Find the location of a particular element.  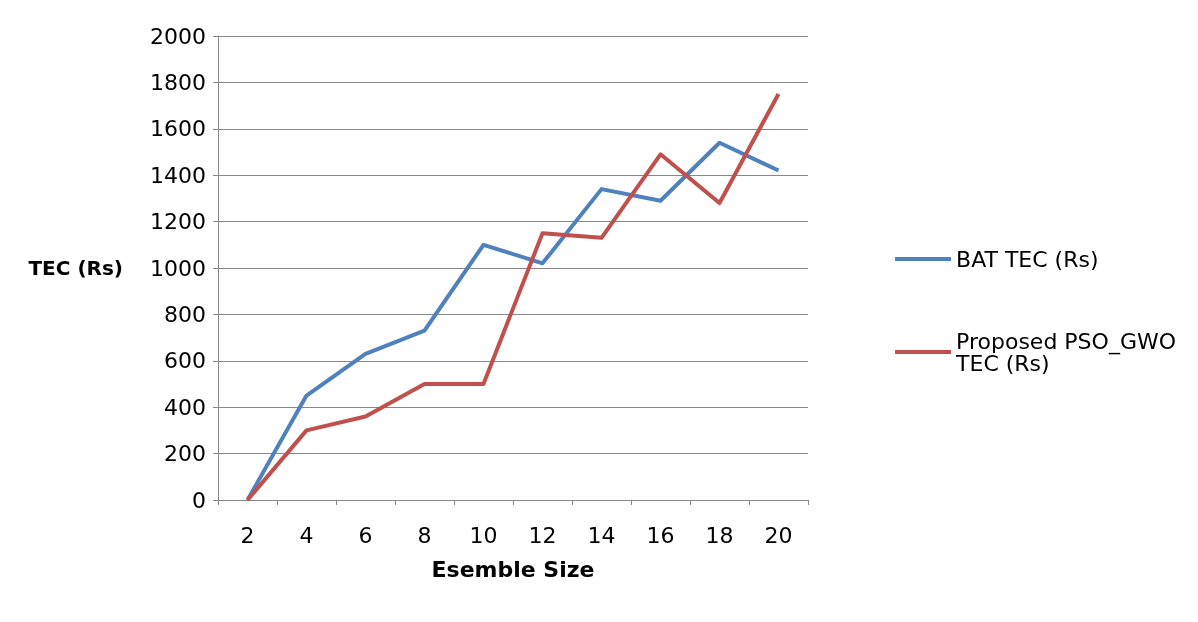

y-tick-label: 400 is located at coordinates (185, 407).